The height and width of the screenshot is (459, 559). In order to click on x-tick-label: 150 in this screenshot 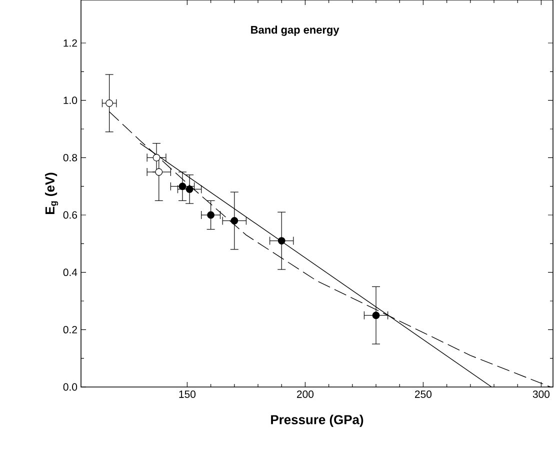, I will do `click(187, 394)`.